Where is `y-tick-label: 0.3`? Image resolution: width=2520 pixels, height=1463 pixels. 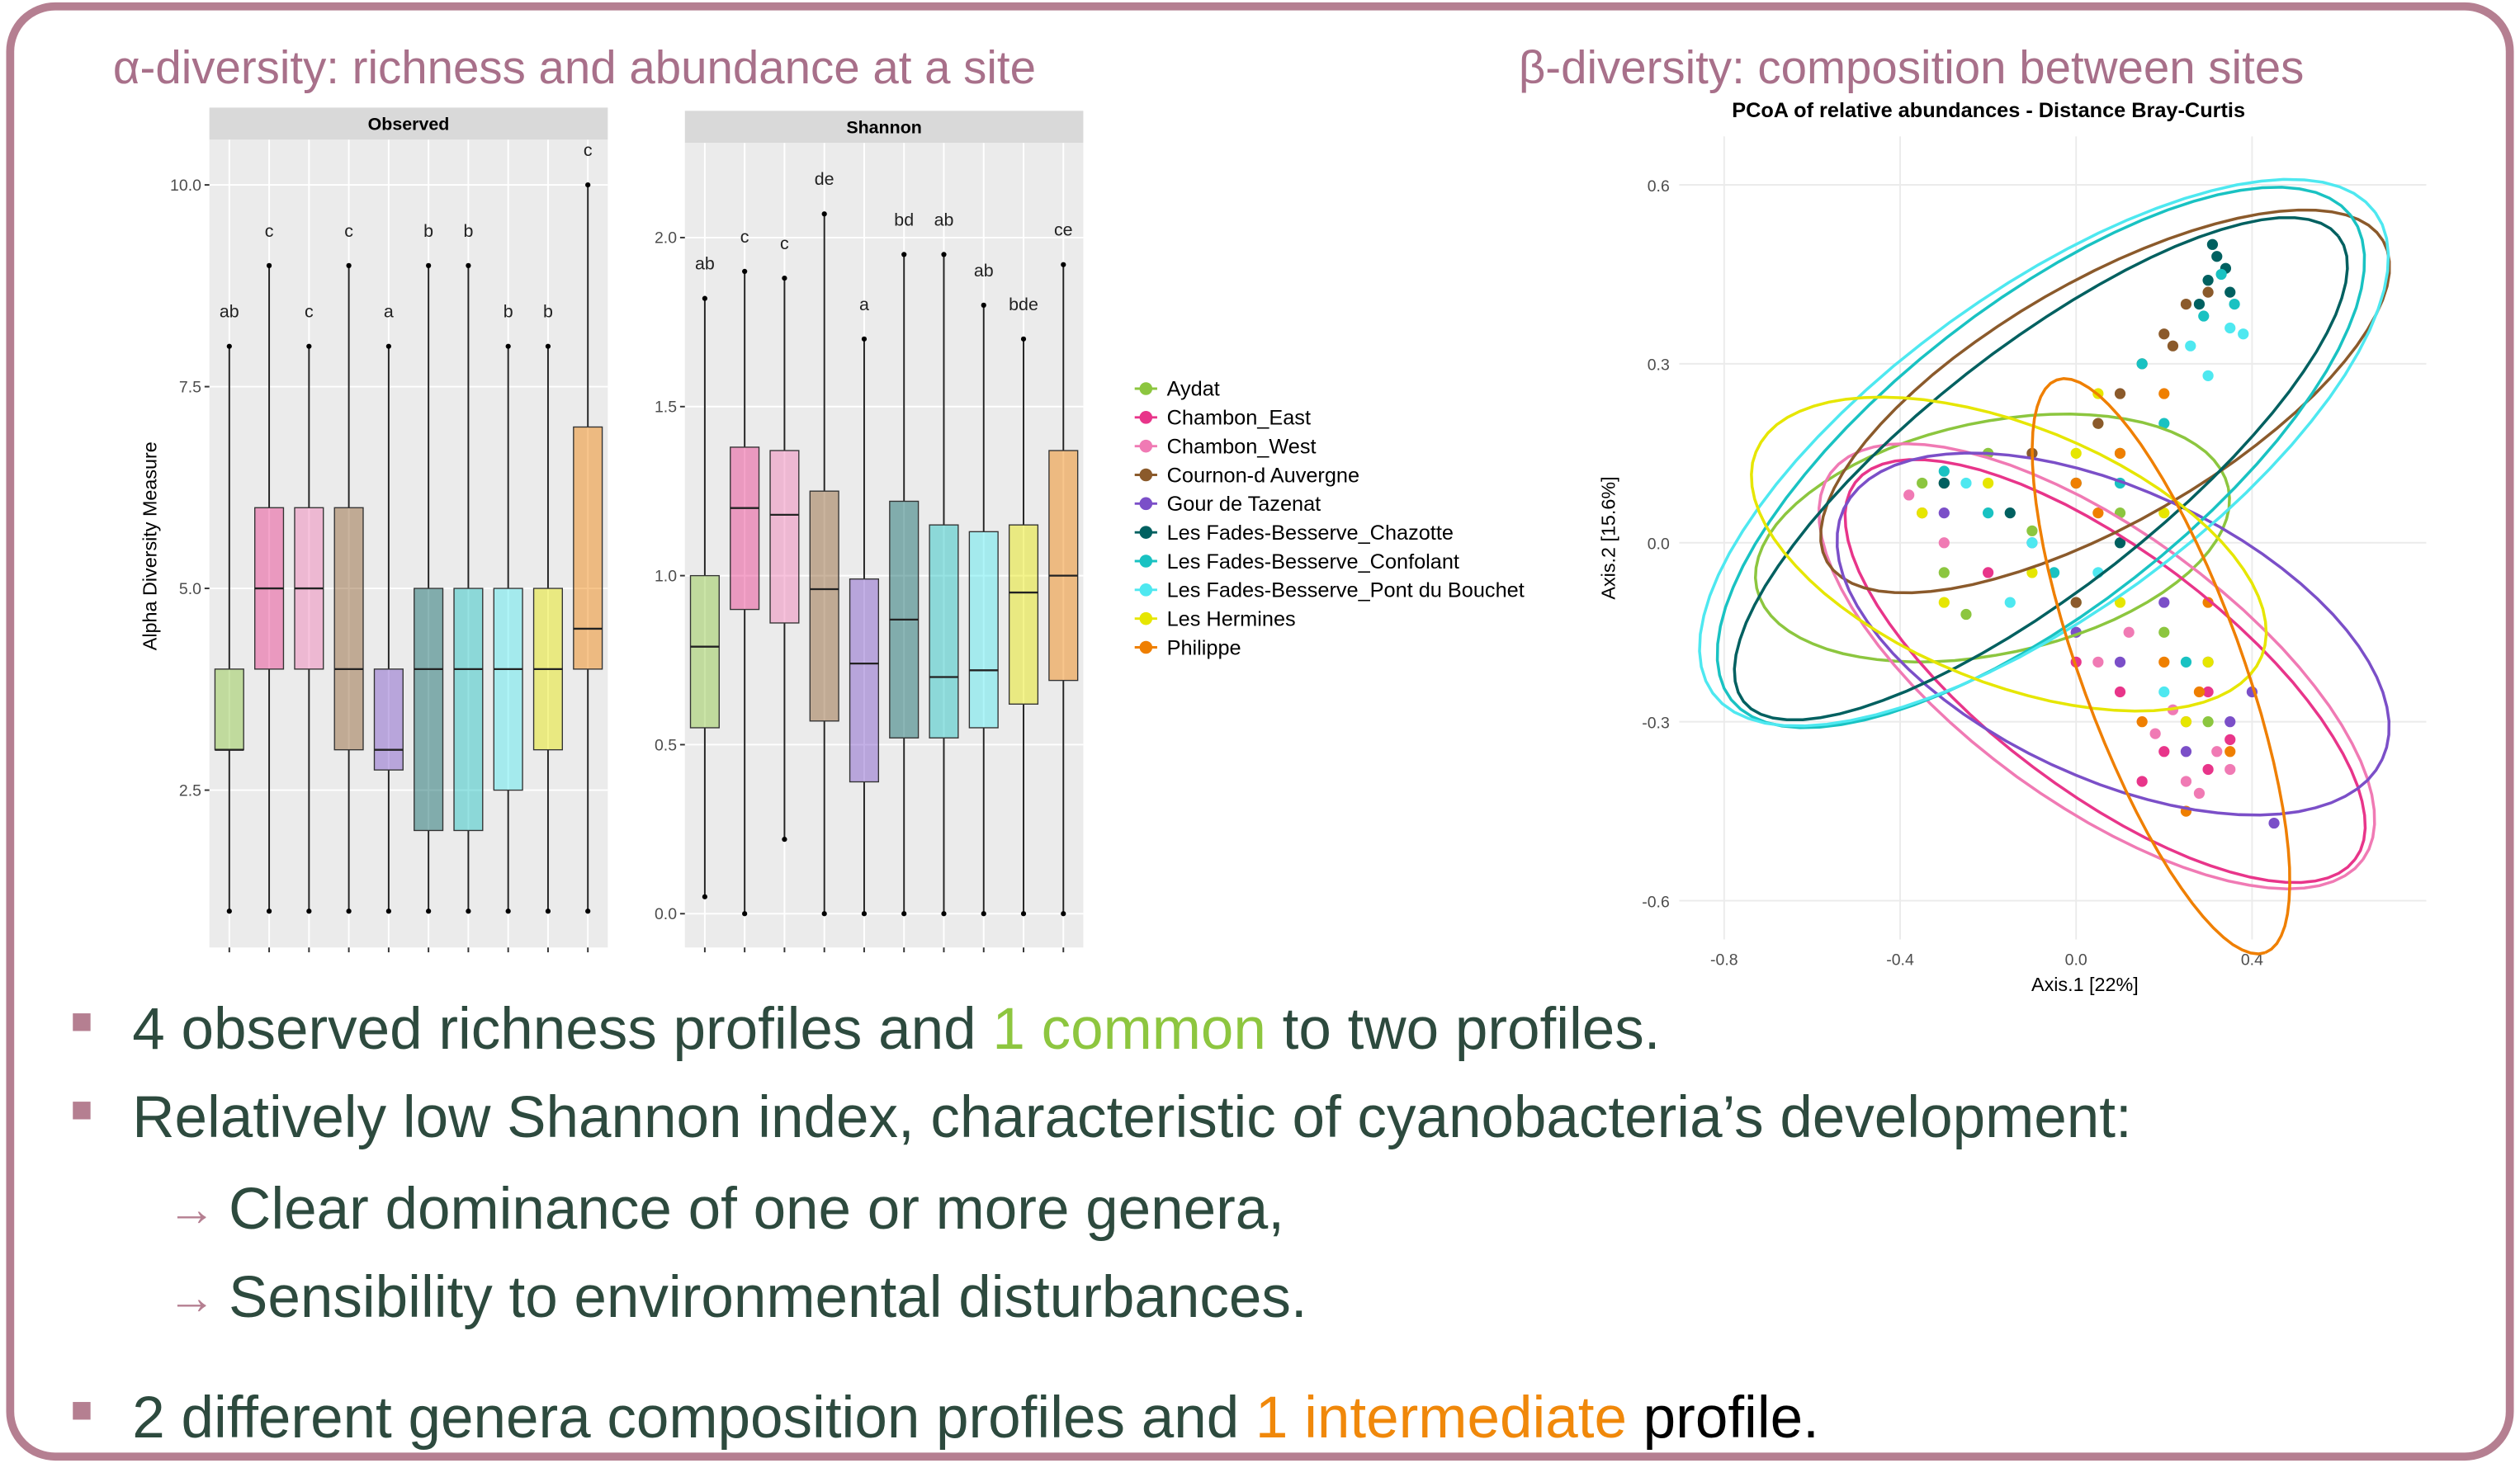 y-tick-label: 0.3 is located at coordinates (1659, 366).